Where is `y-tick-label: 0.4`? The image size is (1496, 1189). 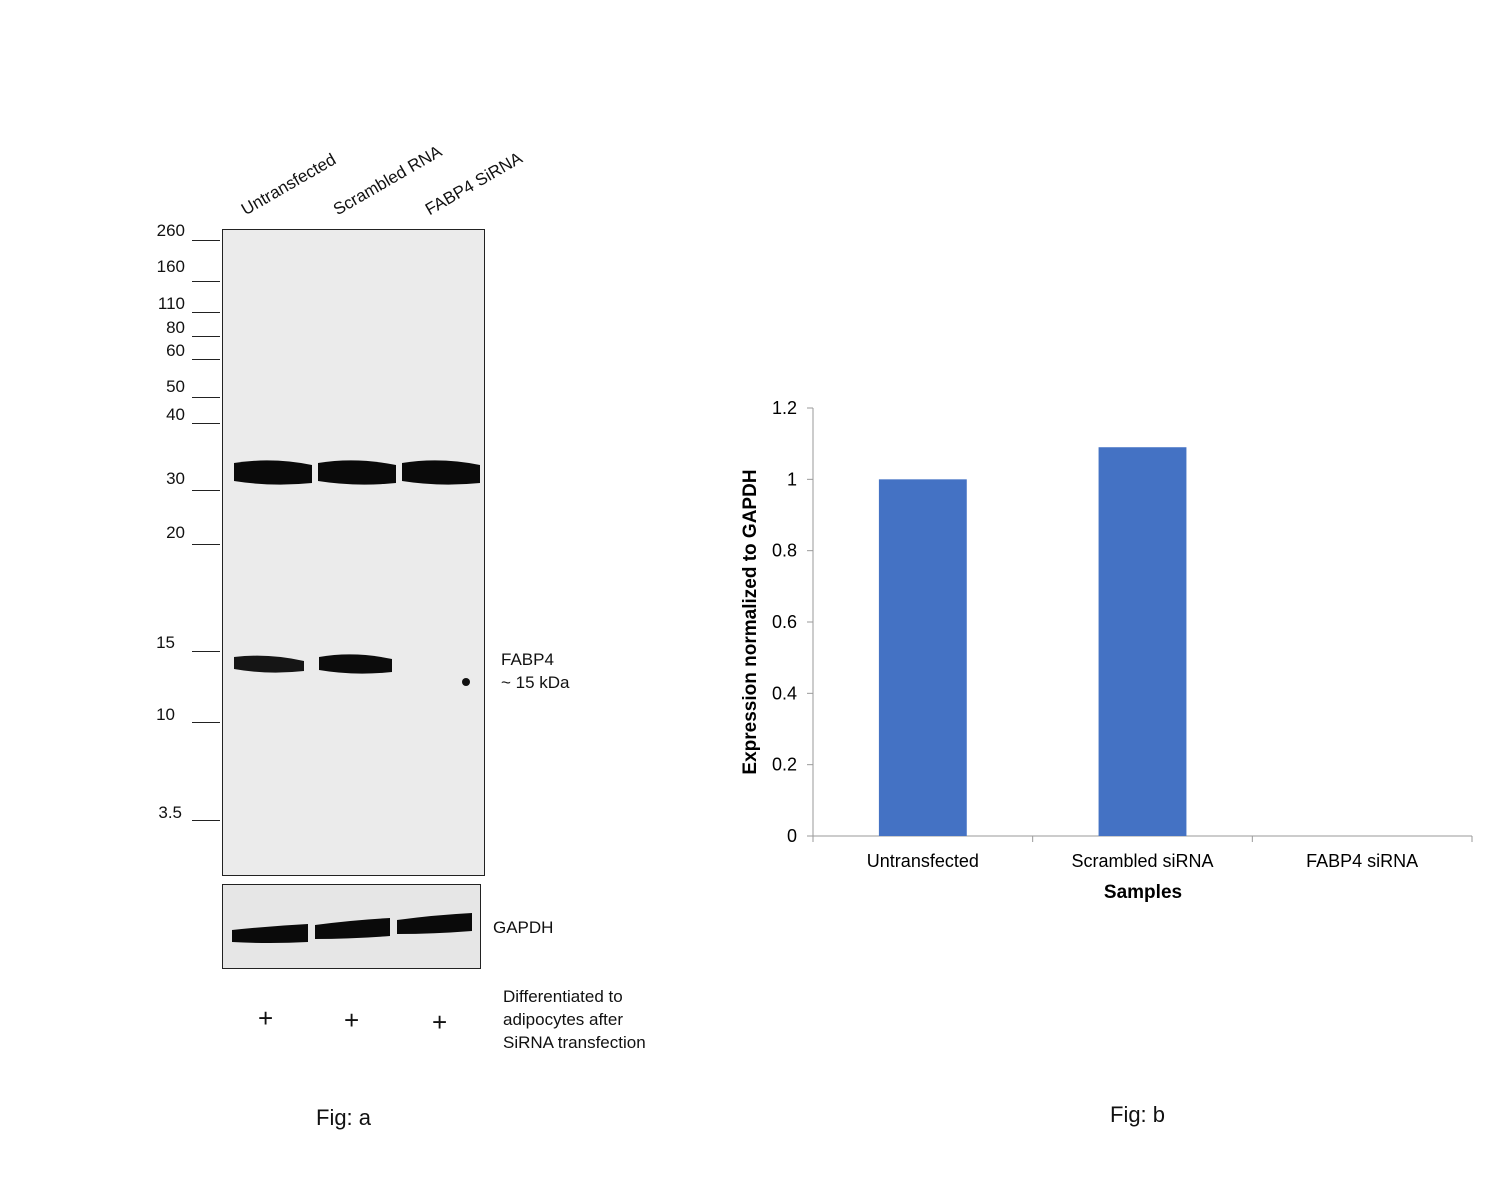 y-tick-label: 0.4 is located at coordinates (784, 693).